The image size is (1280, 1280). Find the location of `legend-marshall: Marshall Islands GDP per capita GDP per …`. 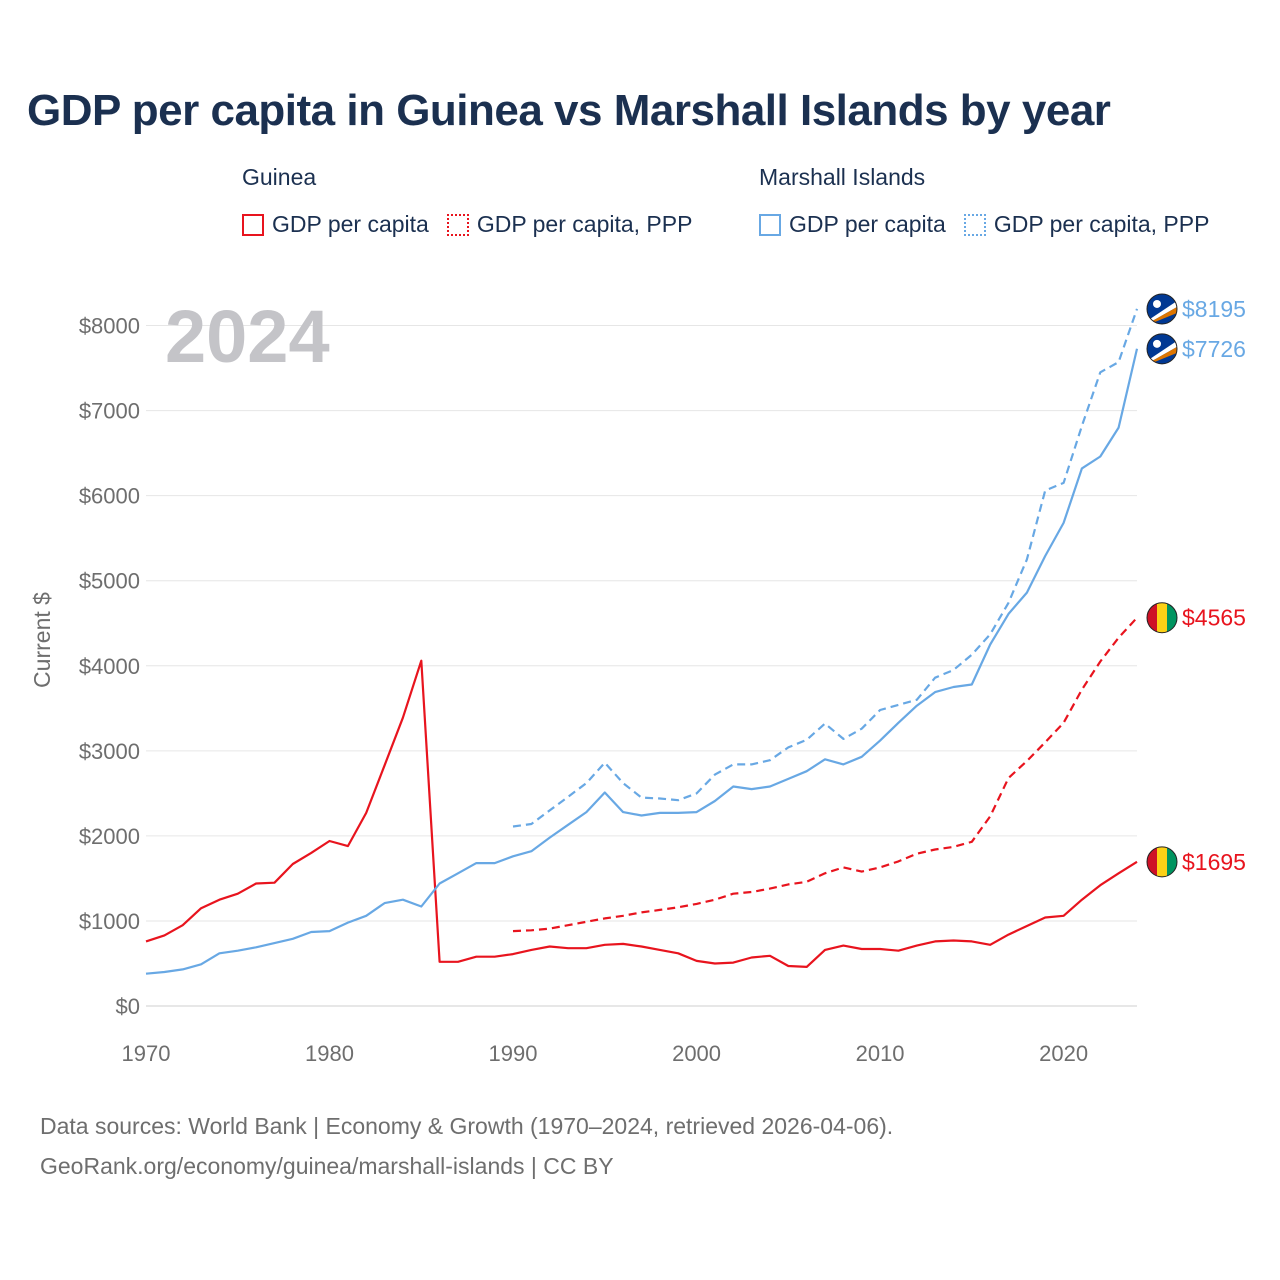

legend-marshall: Marshall Islands GDP per capita GDP per … is located at coordinates (984, 201).